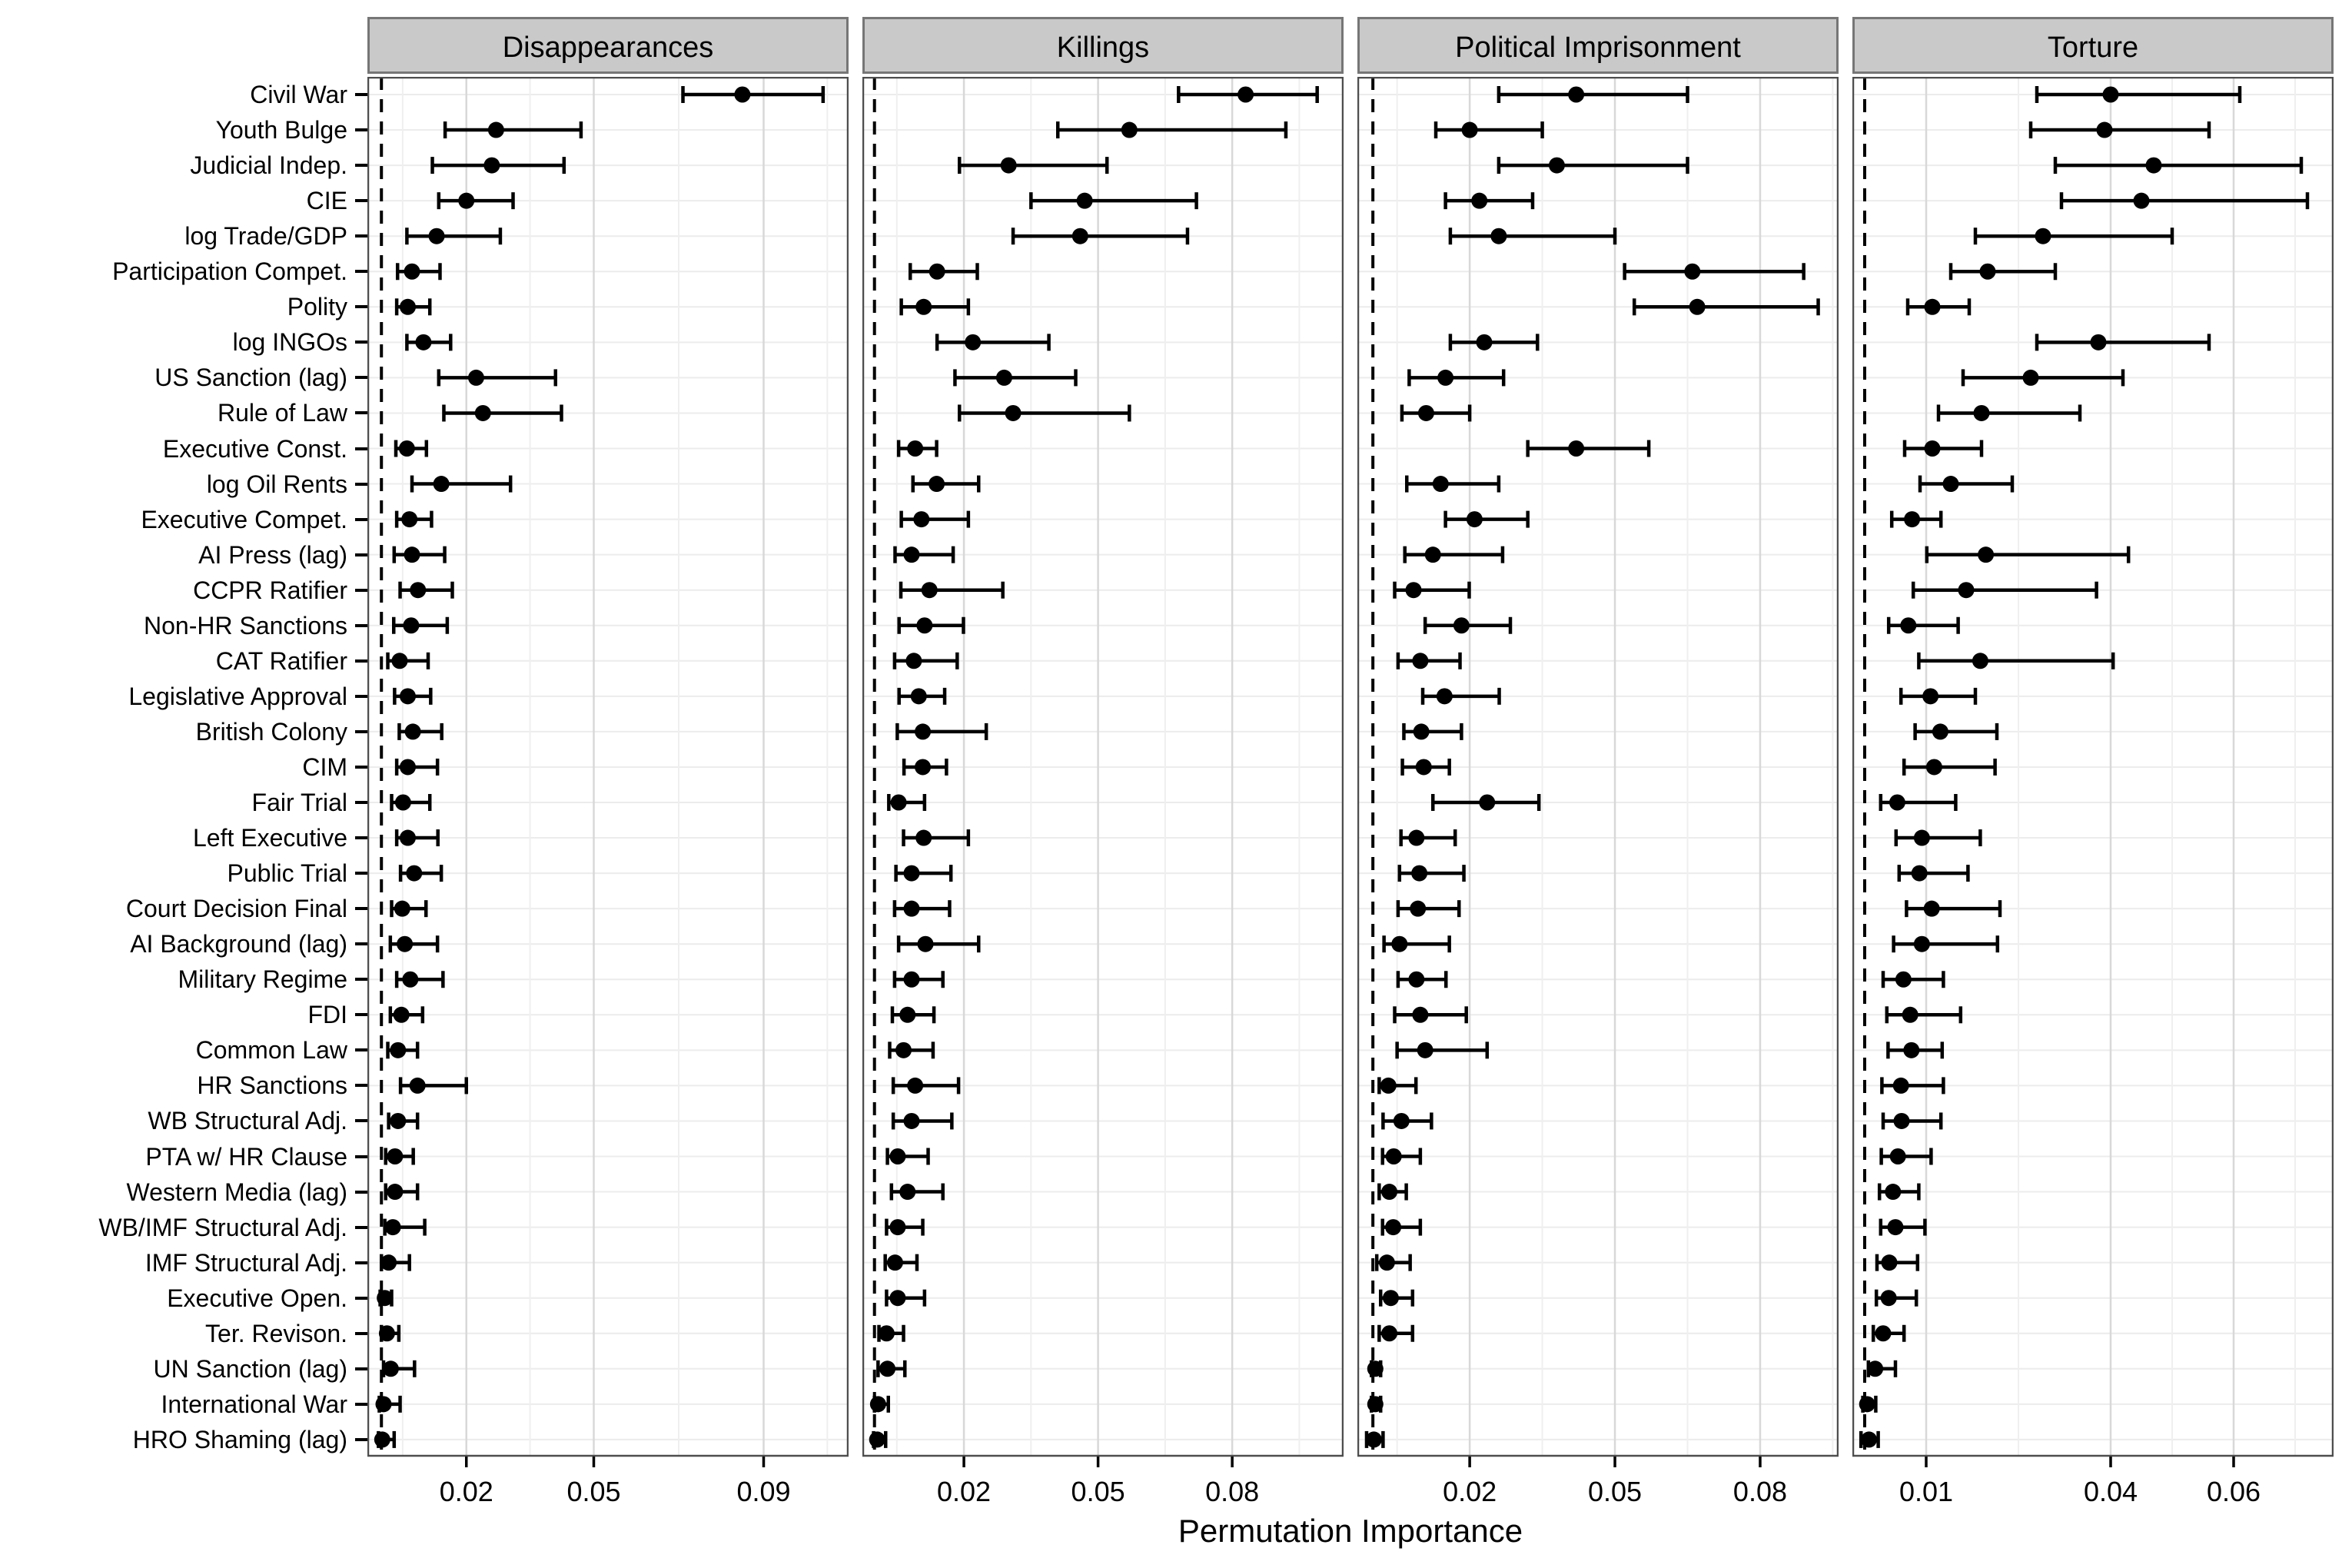 The image size is (2352, 1568). What do you see at coordinates (183, 1404) in the screenshot?
I see `y-axis-label: International War` at bounding box center [183, 1404].